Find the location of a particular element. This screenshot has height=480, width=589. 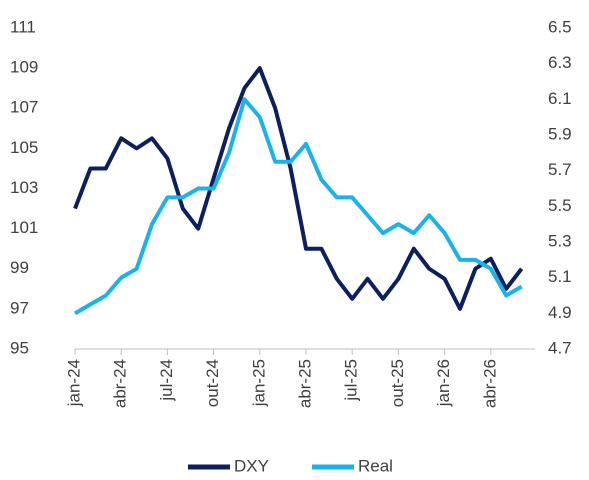

y-tick-label: 101 is located at coordinates (24, 227).